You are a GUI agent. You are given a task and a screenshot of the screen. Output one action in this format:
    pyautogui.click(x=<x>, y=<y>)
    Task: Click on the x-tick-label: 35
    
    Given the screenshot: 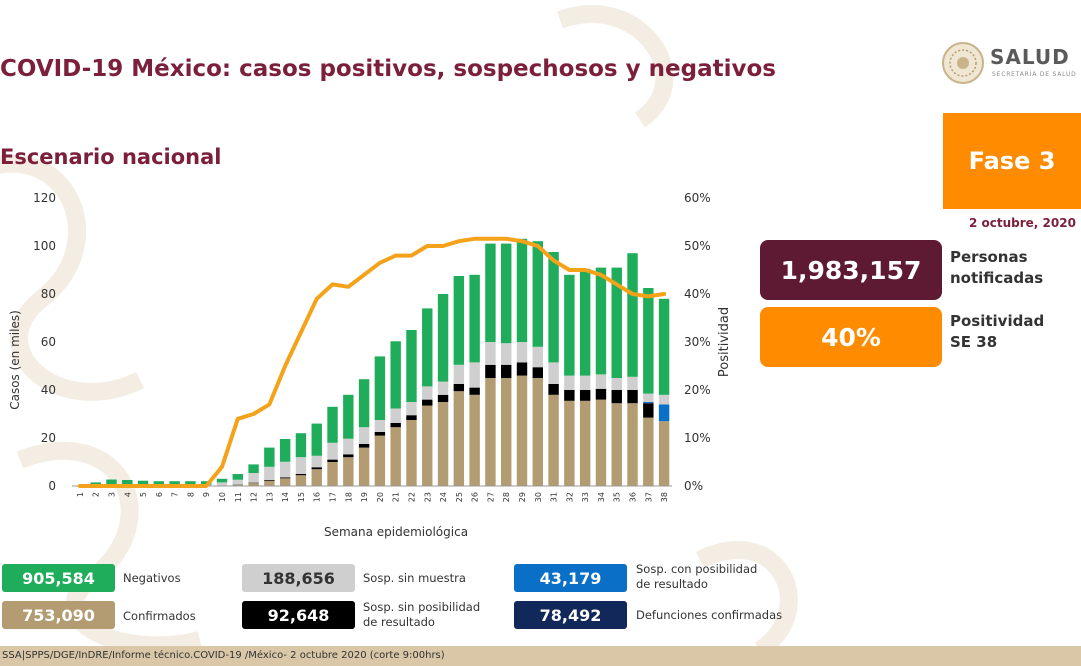 What is the action you would take?
    pyautogui.click(x=617, y=497)
    